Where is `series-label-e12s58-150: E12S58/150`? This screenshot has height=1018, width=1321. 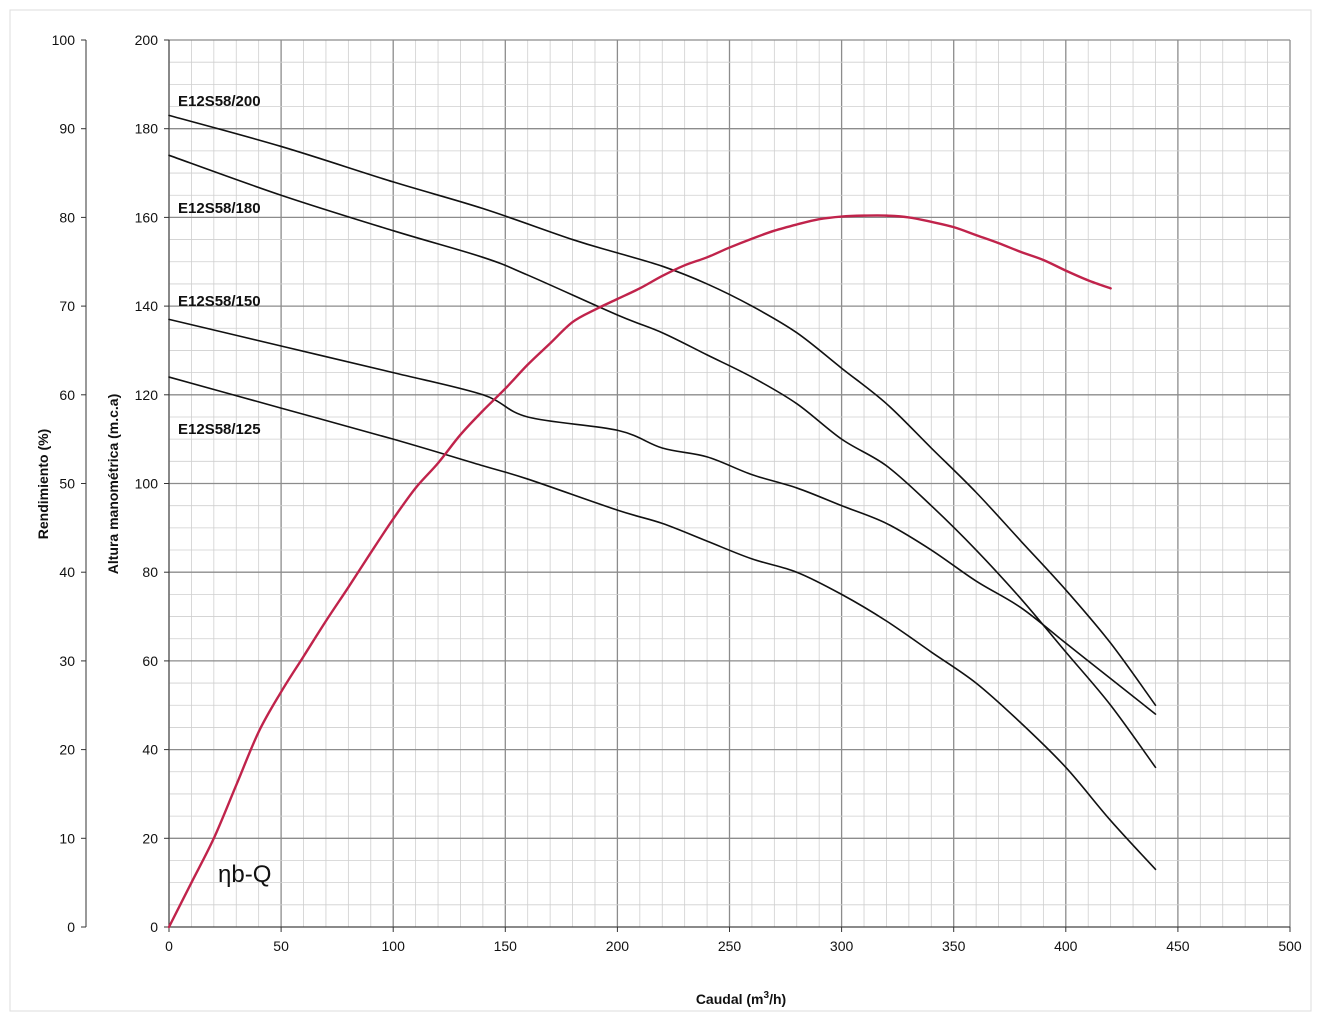
series-label-e12s58-150: E12S58/150 is located at coordinates (219, 301).